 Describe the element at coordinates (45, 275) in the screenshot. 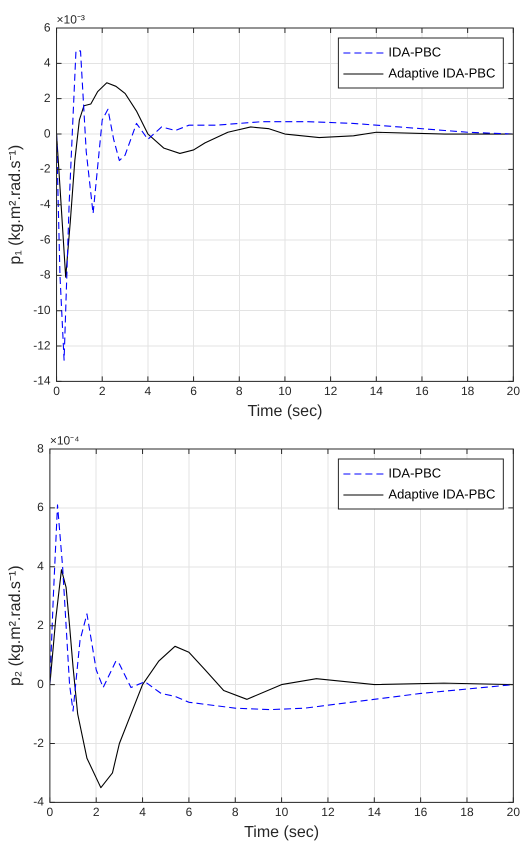

I see `y-tick-label: -8` at that location.